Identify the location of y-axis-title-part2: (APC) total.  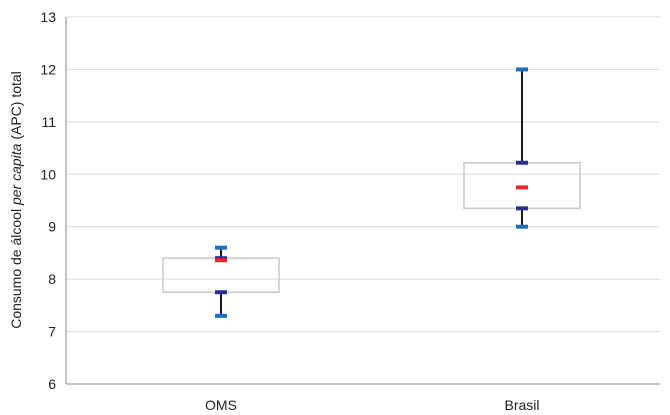
(16, 107).